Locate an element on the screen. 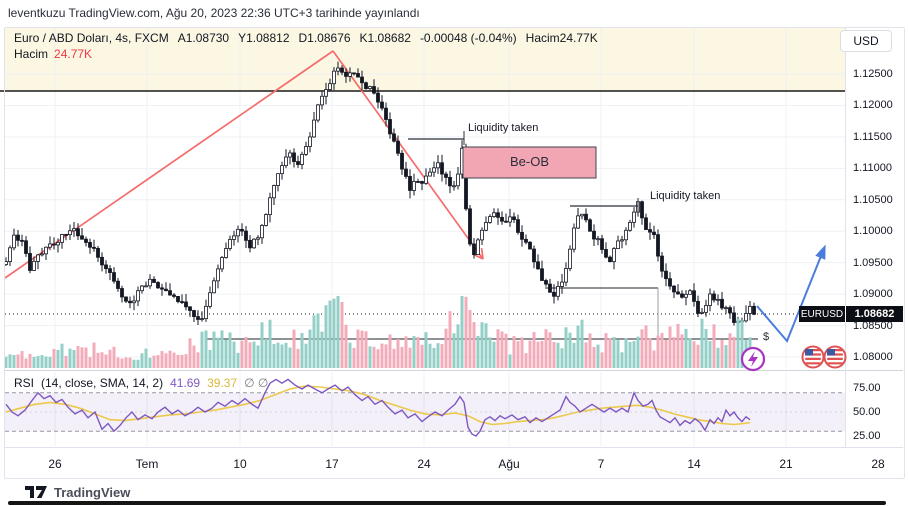 The height and width of the screenshot is (506, 908). time-axis-label: 26 is located at coordinates (55, 464).